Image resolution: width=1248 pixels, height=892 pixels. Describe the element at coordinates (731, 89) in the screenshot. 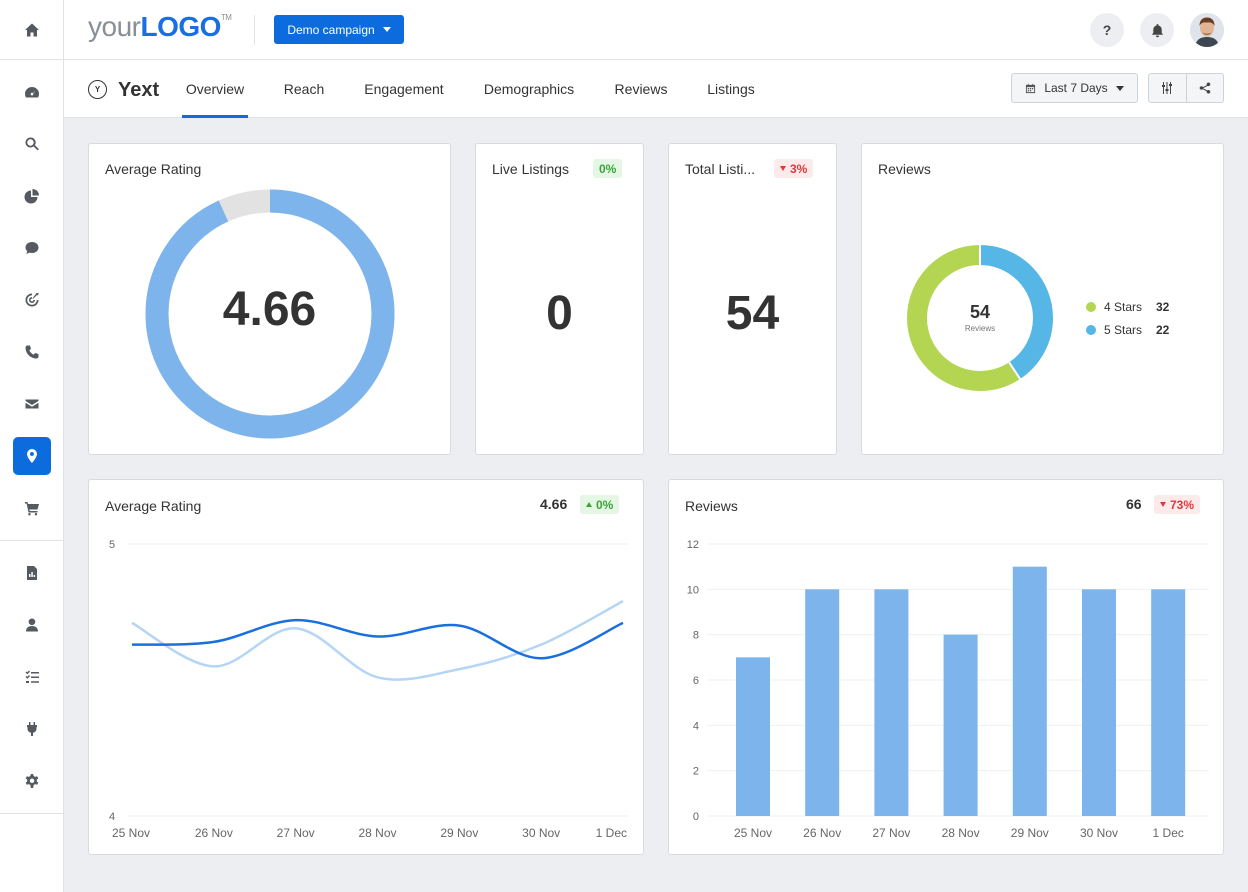

I see `tab-listings: Listings` at that location.